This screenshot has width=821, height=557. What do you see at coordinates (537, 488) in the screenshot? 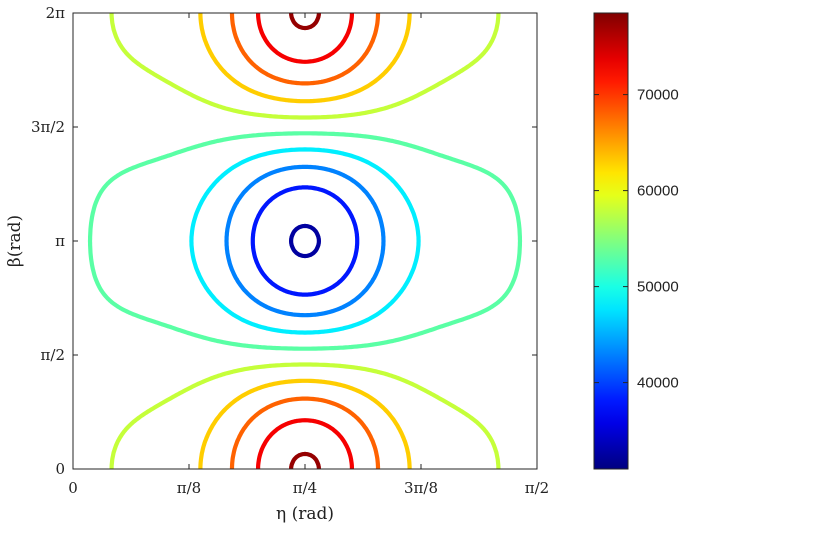
I see `x-tick-label: π/2` at bounding box center [537, 488].